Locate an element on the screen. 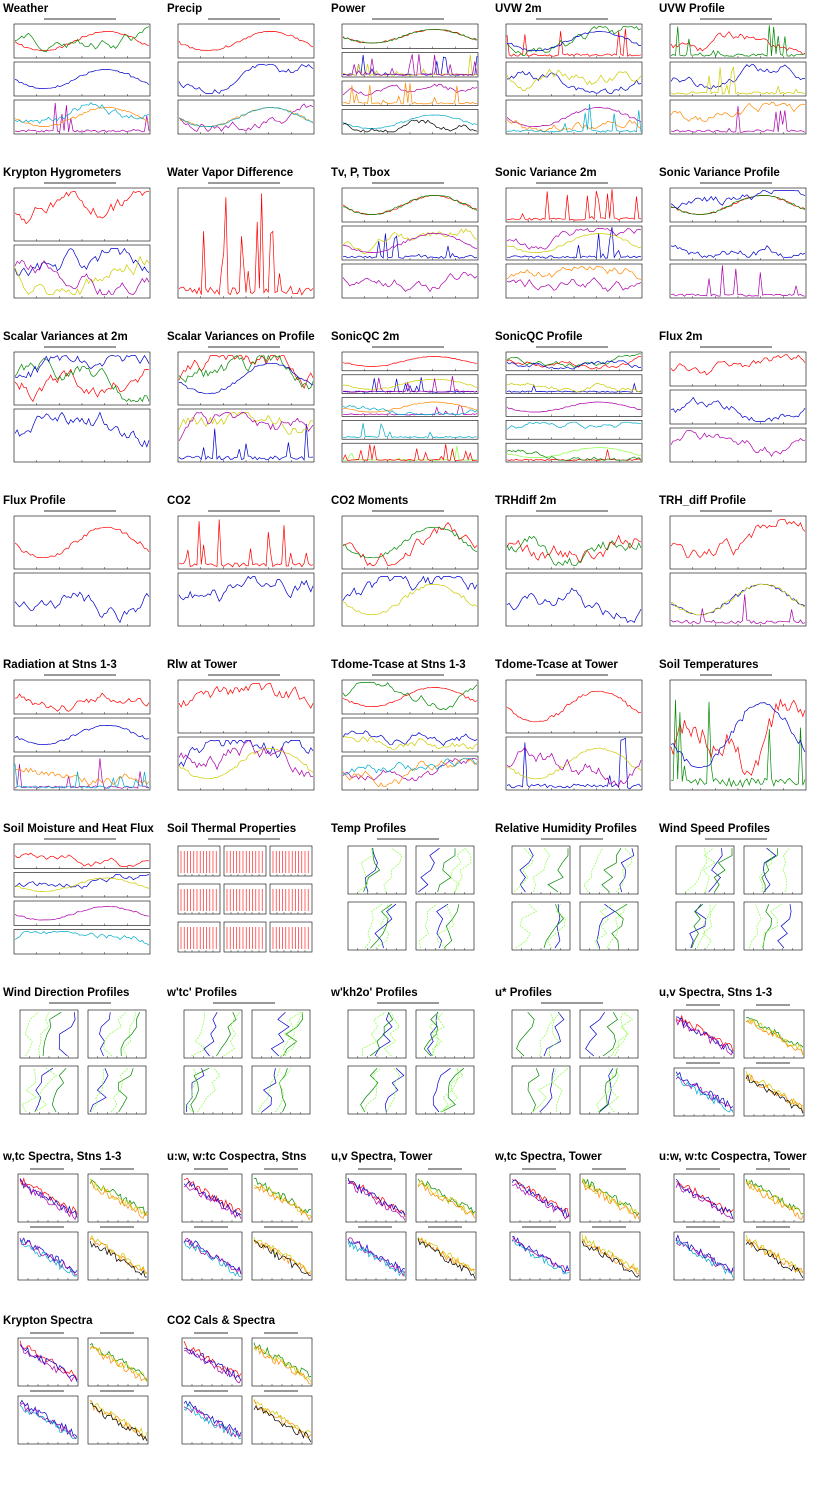 This screenshot has height=1492, width=820. thumbnail-title: w,tc Spectra, Tower is located at coordinates (548, 1157).